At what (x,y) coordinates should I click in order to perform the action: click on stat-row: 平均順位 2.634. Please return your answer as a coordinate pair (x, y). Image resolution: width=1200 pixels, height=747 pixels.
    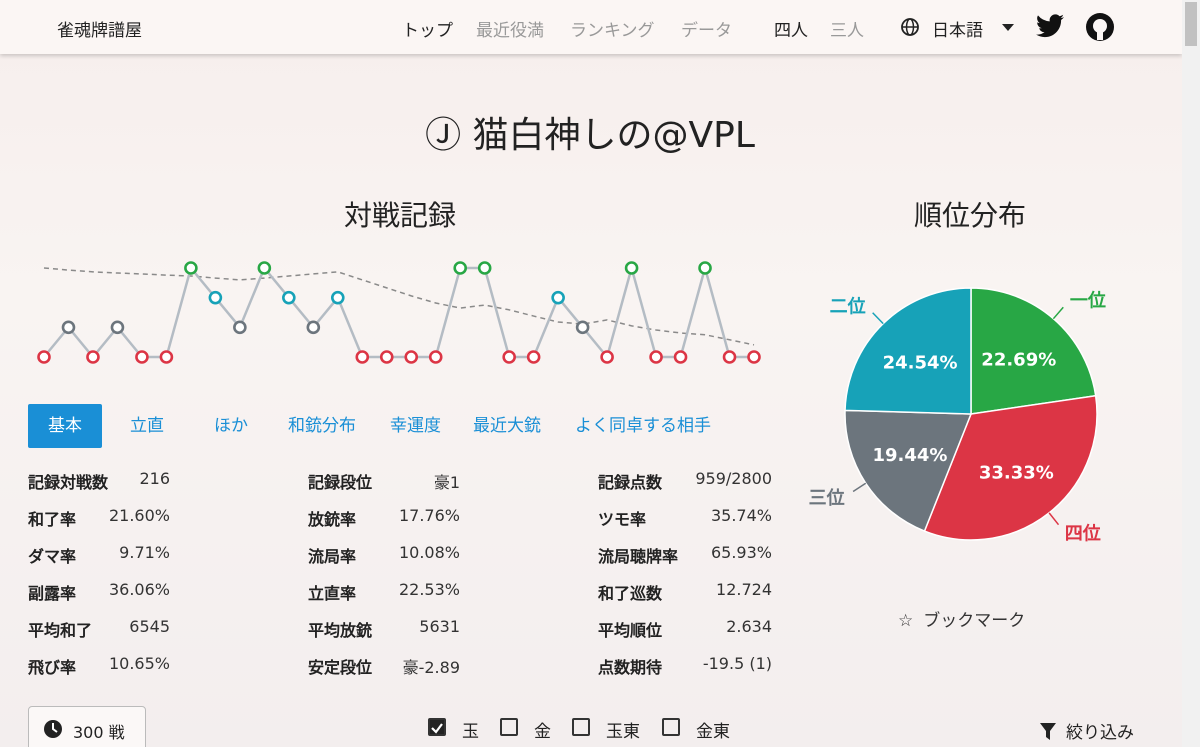
    Looking at the image, I should click on (685, 629).